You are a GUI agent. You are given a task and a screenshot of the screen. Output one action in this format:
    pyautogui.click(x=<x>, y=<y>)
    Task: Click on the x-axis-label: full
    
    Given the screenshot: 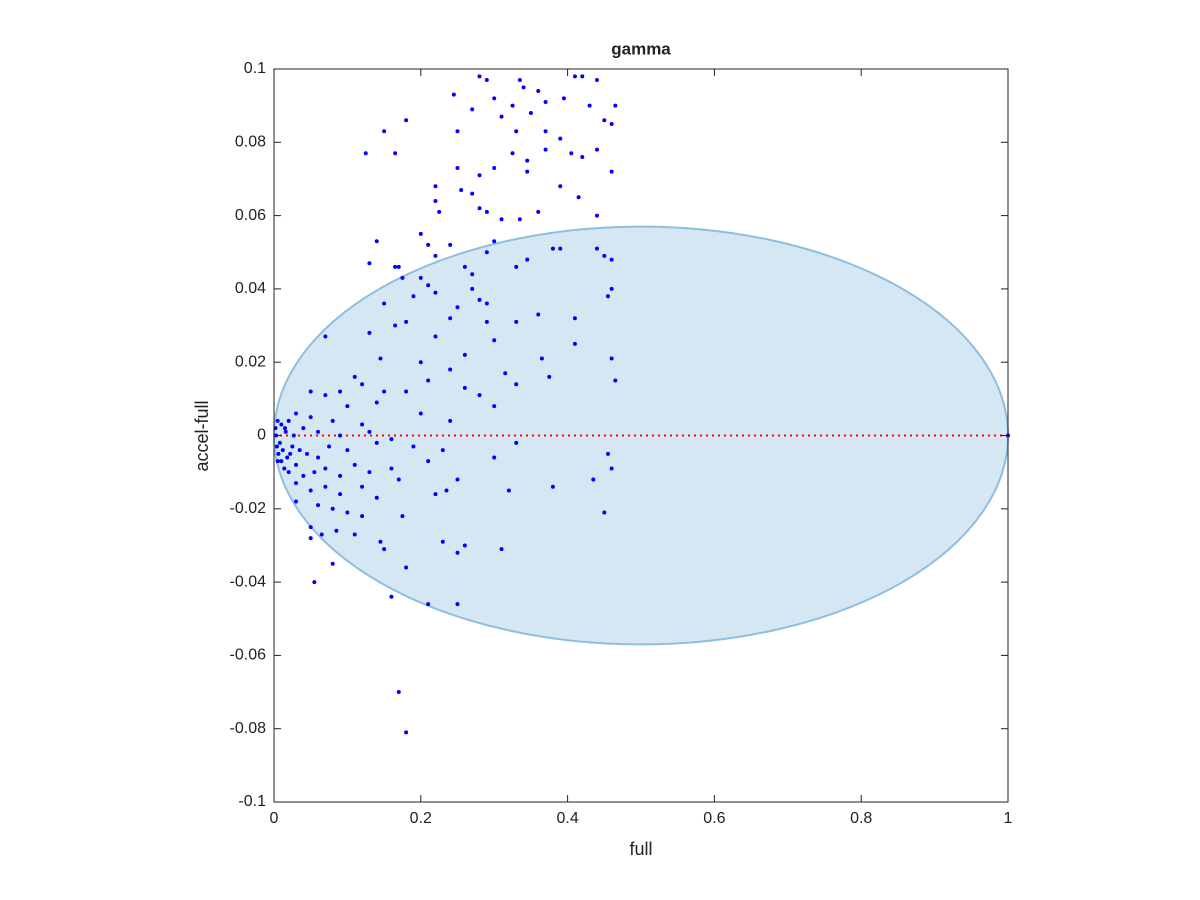 What is the action you would take?
    pyautogui.click(x=640, y=849)
    